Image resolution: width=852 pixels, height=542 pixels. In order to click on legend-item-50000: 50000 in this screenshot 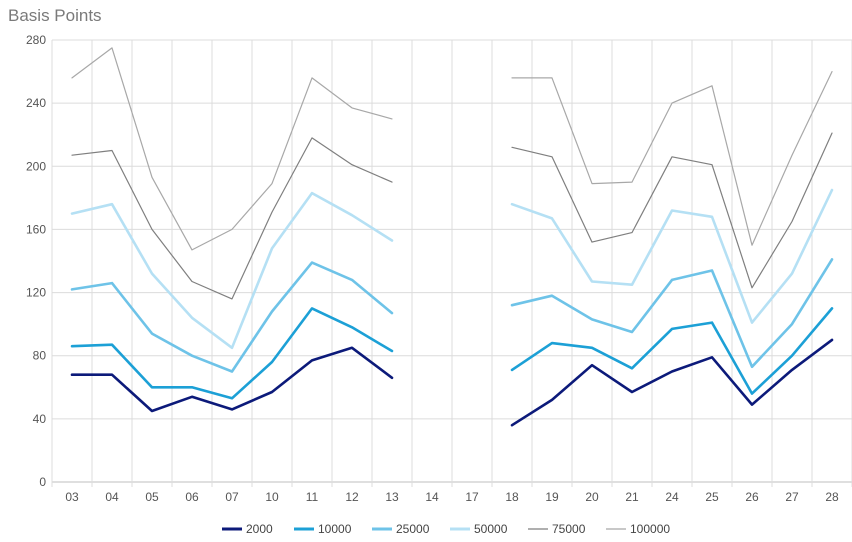, I will do `click(479, 529)`.